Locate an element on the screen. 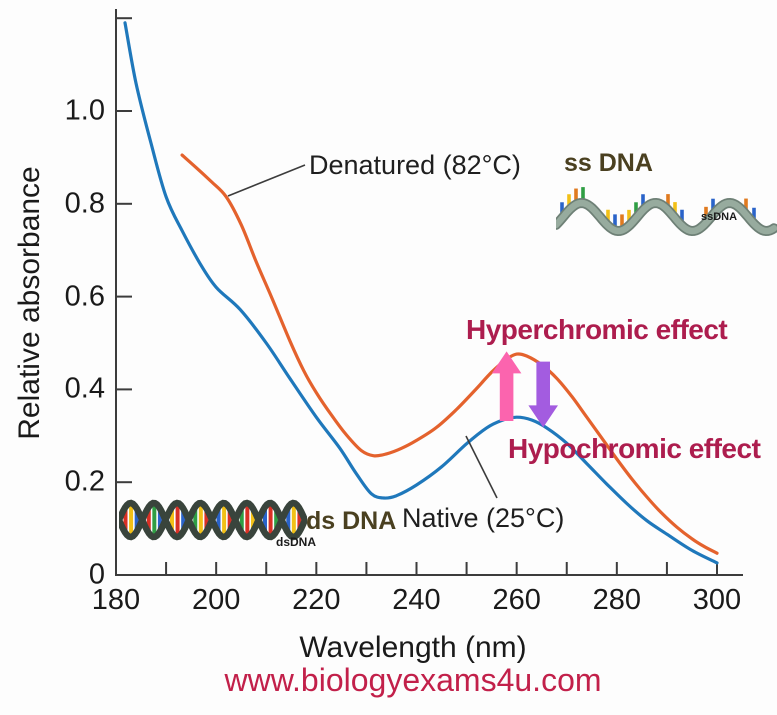 The height and width of the screenshot is (715, 777). x-tick-label: 260 is located at coordinates (516, 600).